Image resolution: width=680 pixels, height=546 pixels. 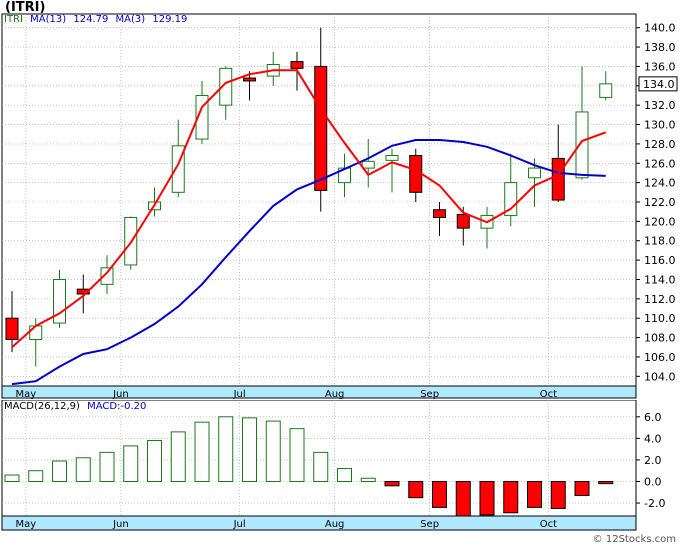 I want to click on price-tick-label: 122.0, so click(x=660, y=202).